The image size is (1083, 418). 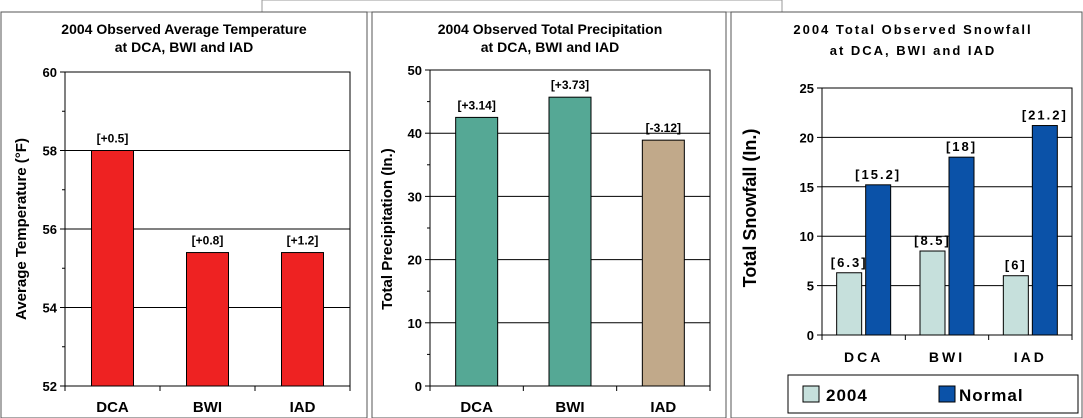 What do you see at coordinates (184, 29) in the screenshot?
I see `temperature-title-line-1: 2004 Observed Average Temperature` at bounding box center [184, 29].